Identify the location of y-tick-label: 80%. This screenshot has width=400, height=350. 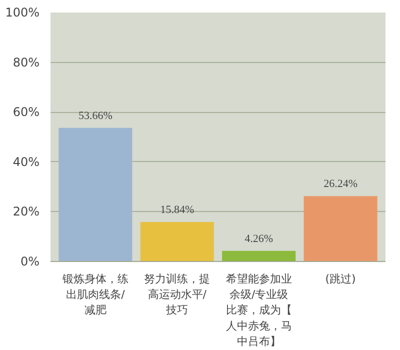
(26, 62).